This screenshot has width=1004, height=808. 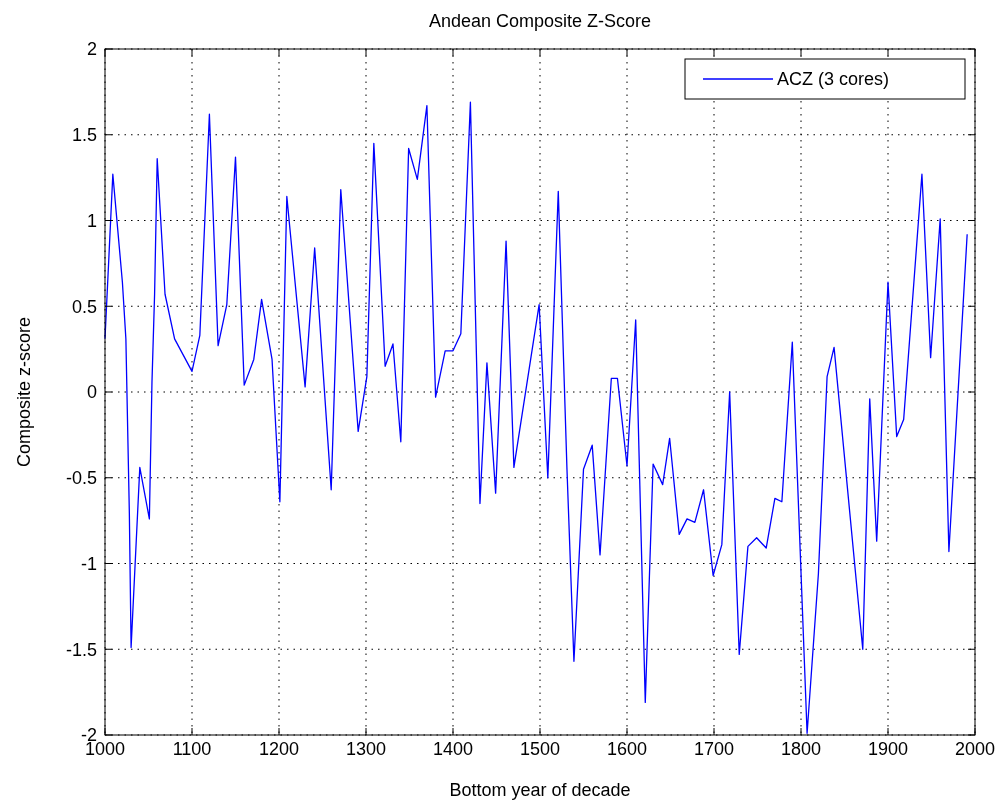 What do you see at coordinates (81, 478) in the screenshot?
I see `y-tick-label: -0.5` at bounding box center [81, 478].